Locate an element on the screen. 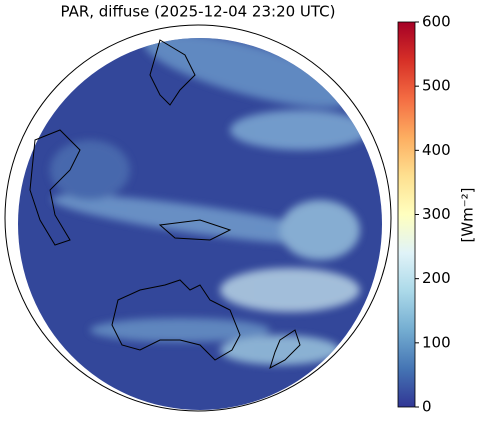  colorbar is located at coordinates (406, 214).